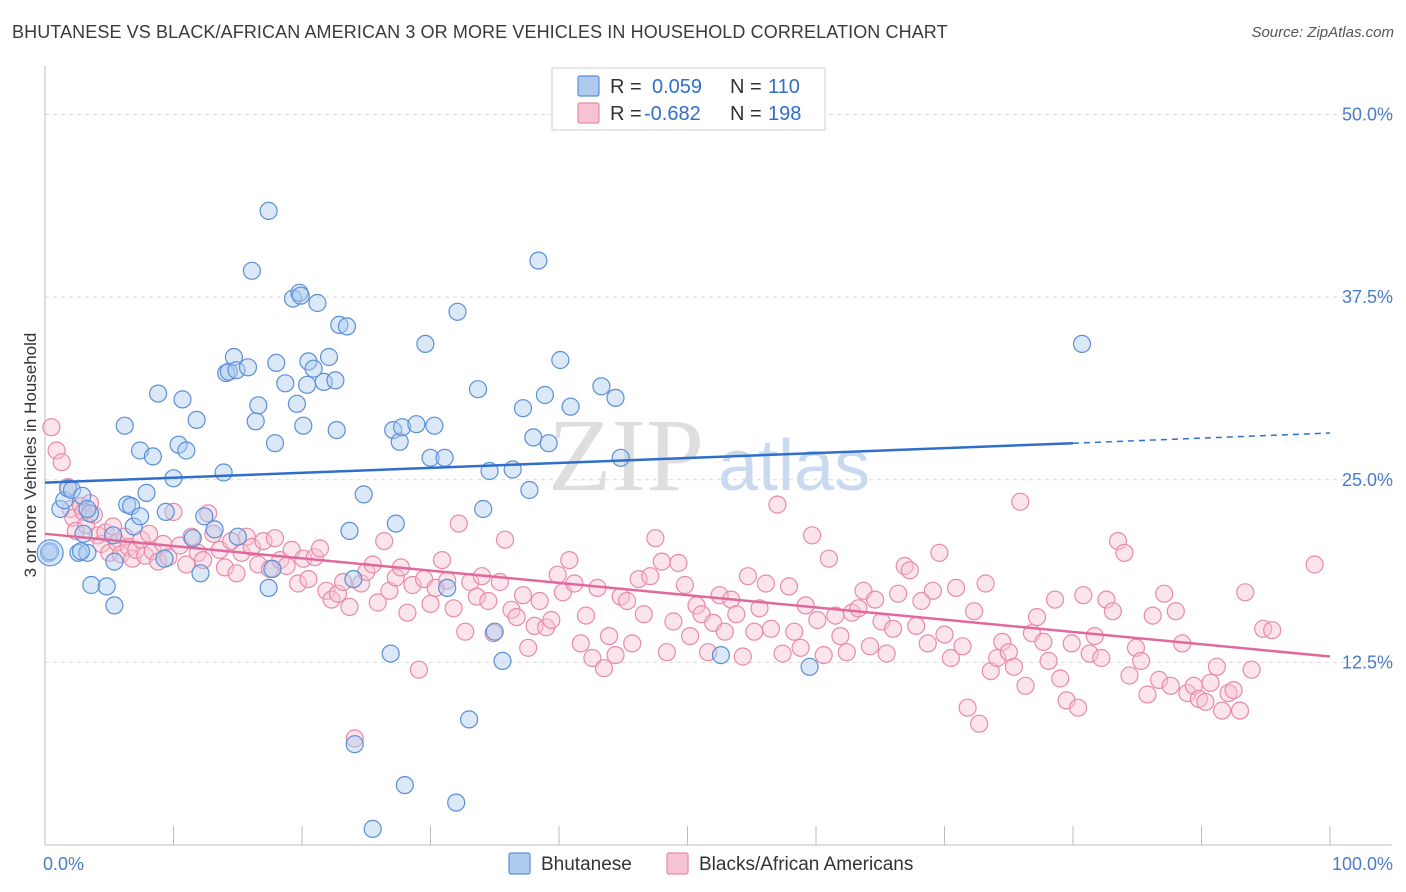 This screenshot has width=1406, height=892. What do you see at coordinates (784, 87) in the screenshot?
I see `legend-n-value: 110` at bounding box center [784, 87].